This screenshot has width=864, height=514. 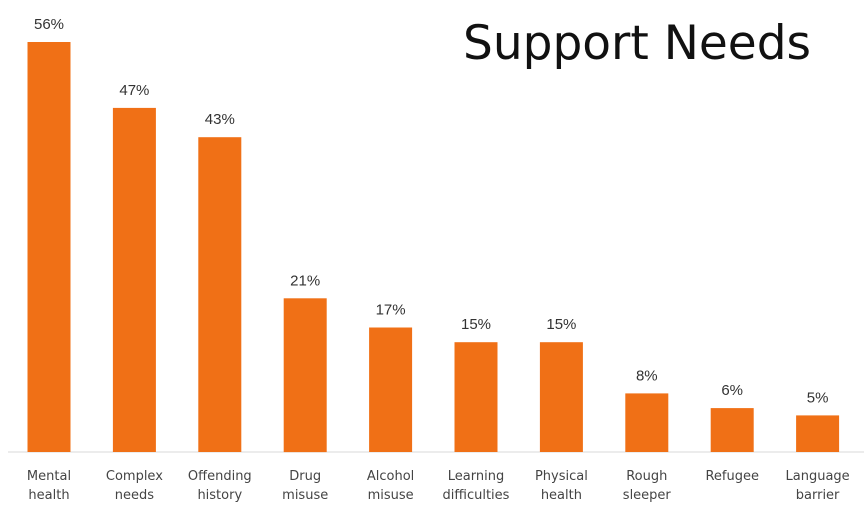 What do you see at coordinates (49, 476) in the screenshot?
I see `category-label-0-0: Mental` at bounding box center [49, 476].